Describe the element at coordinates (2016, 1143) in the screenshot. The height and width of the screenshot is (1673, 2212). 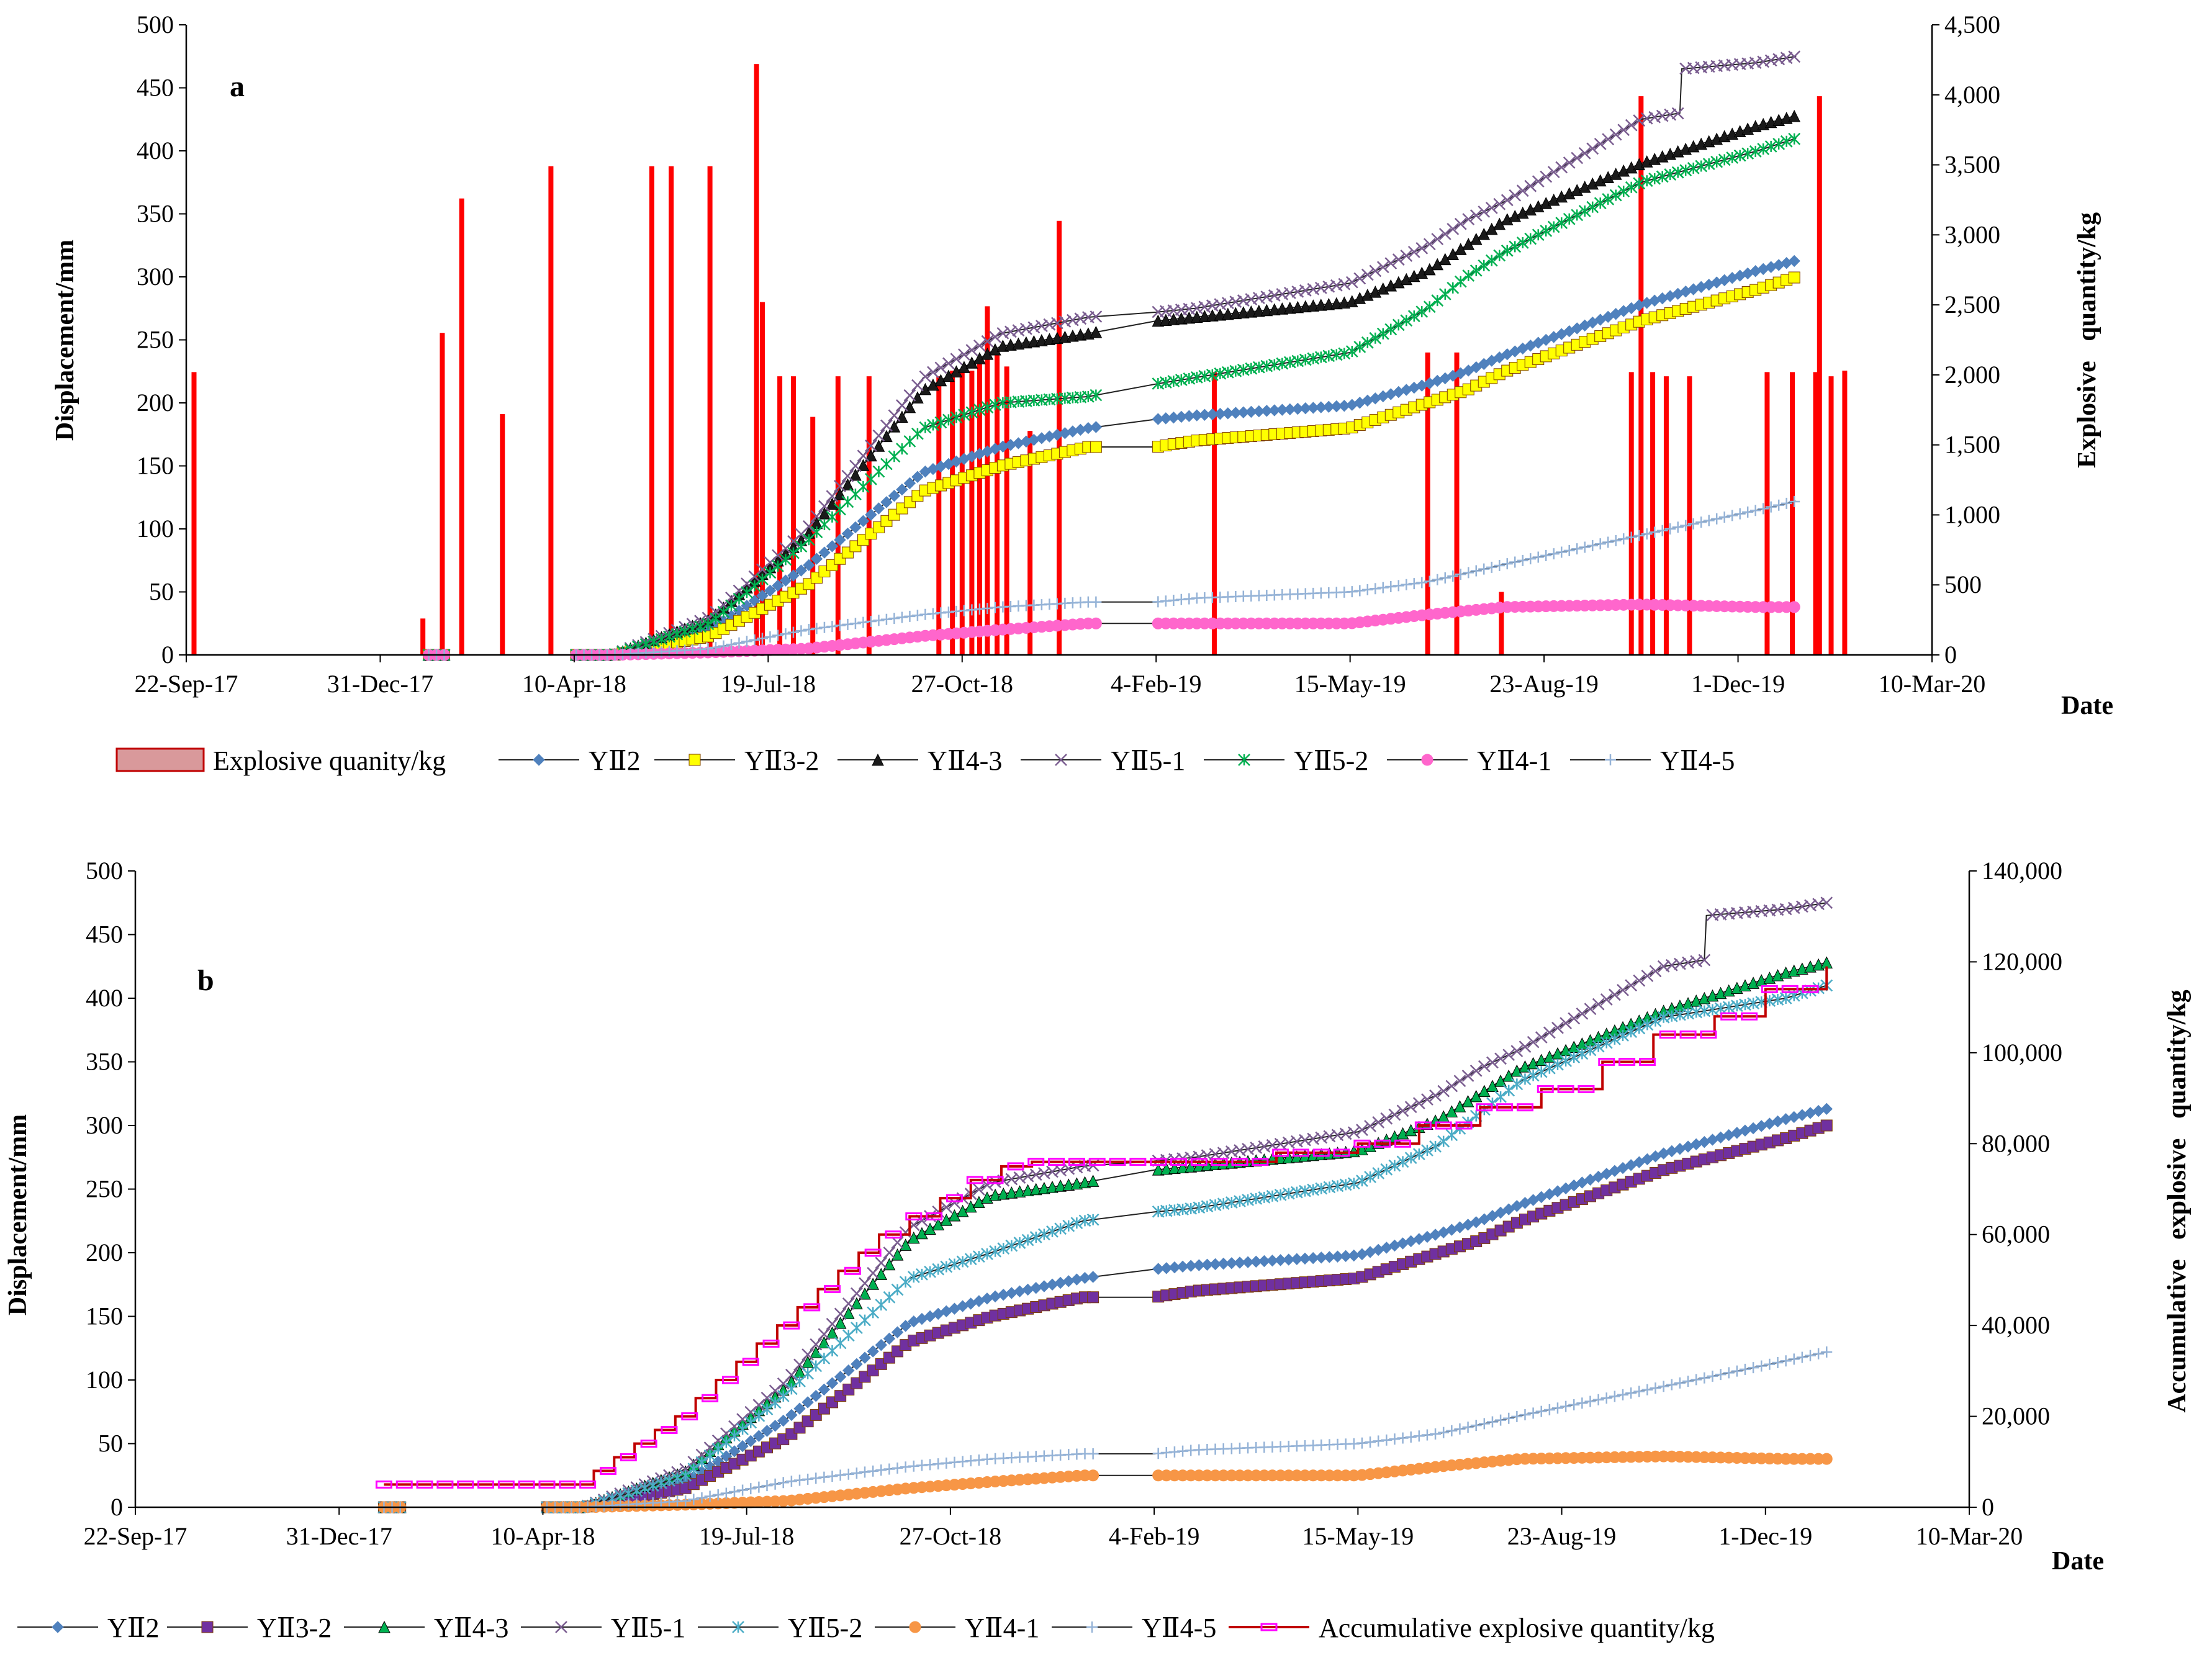
I see `y2-tick-label: 80,000` at that location.